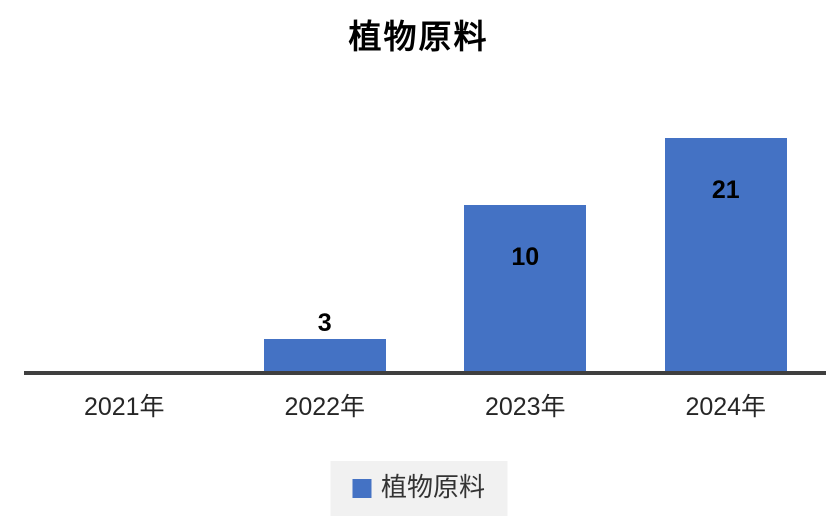 This screenshot has width=837, height=516. Describe the element at coordinates (425, 373) in the screenshot. I see `x-axis-line` at that location.